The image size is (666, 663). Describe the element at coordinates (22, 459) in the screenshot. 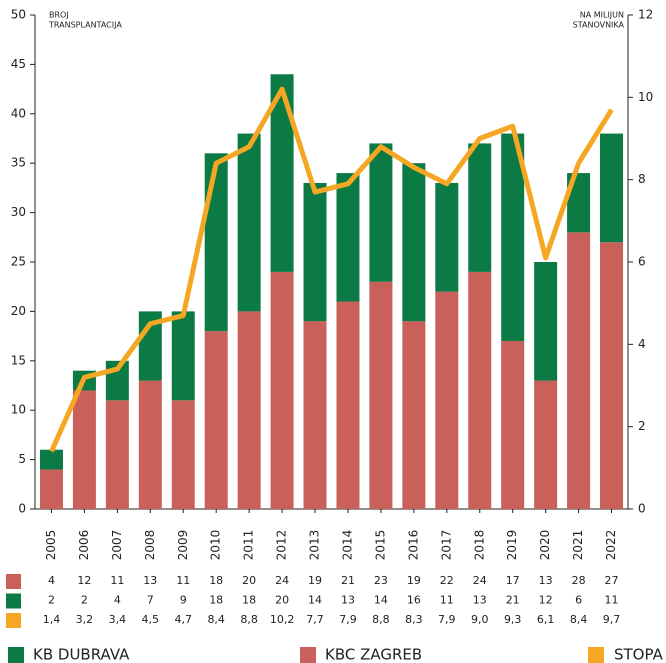

I see `y-tick-label: 5` at that location.